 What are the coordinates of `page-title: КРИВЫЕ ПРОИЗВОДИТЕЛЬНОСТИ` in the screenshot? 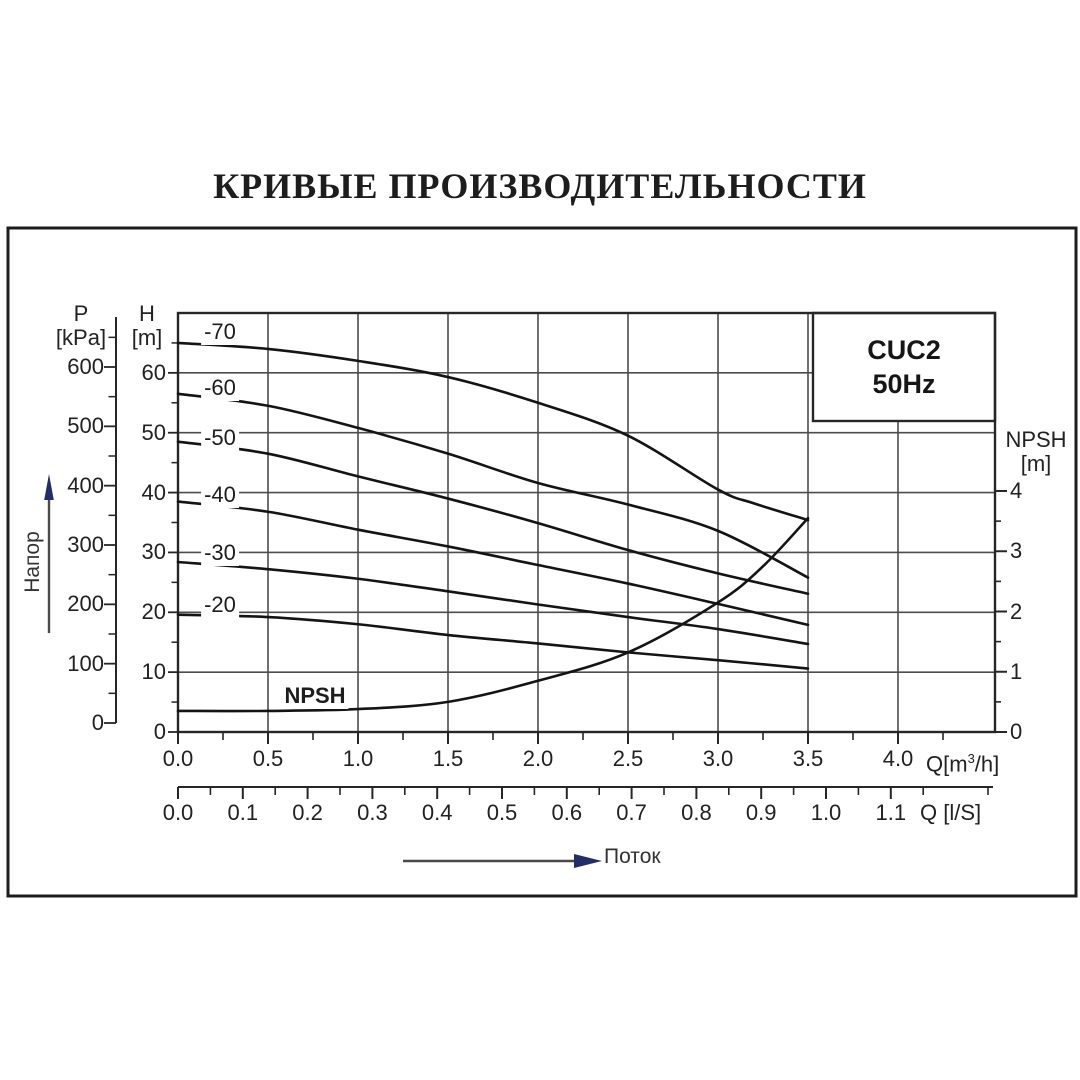 It's located at (540, 186).